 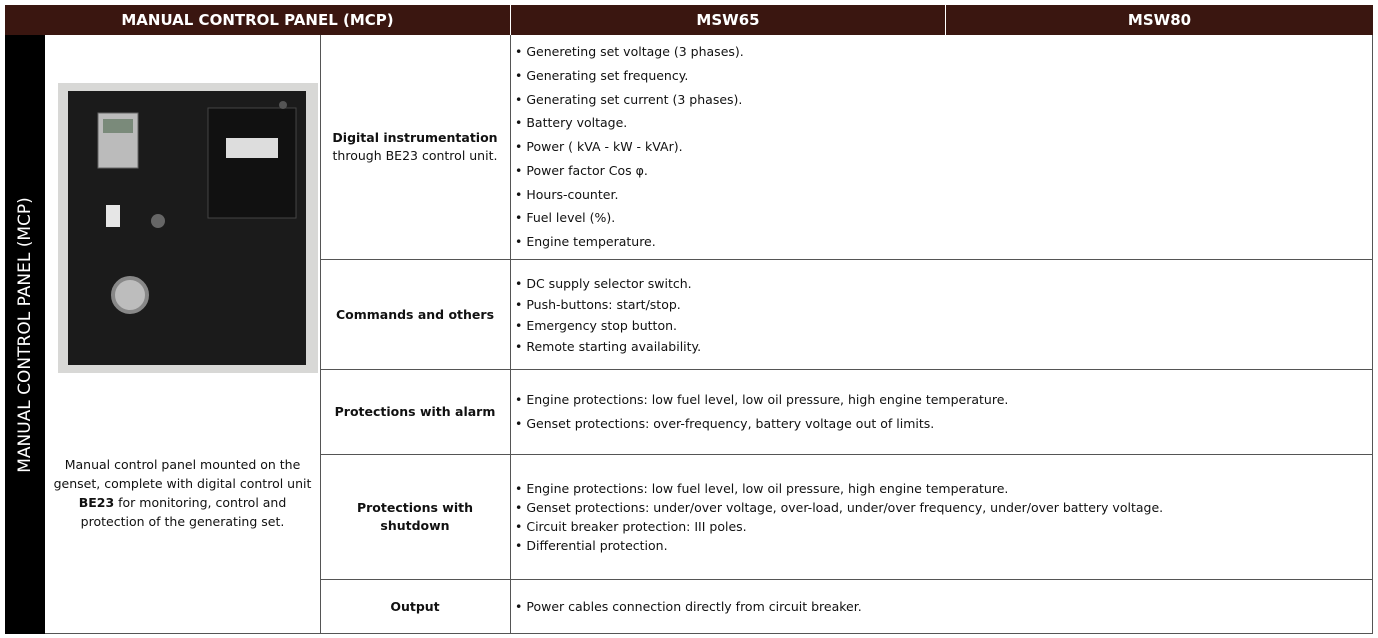 I want to click on row-label: Commands and others, so click(x=415, y=315).